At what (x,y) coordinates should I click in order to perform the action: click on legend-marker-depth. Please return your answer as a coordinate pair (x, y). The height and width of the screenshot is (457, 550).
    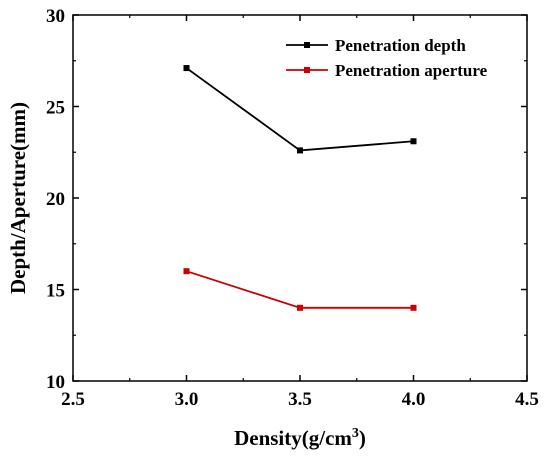
    Looking at the image, I should click on (307, 45).